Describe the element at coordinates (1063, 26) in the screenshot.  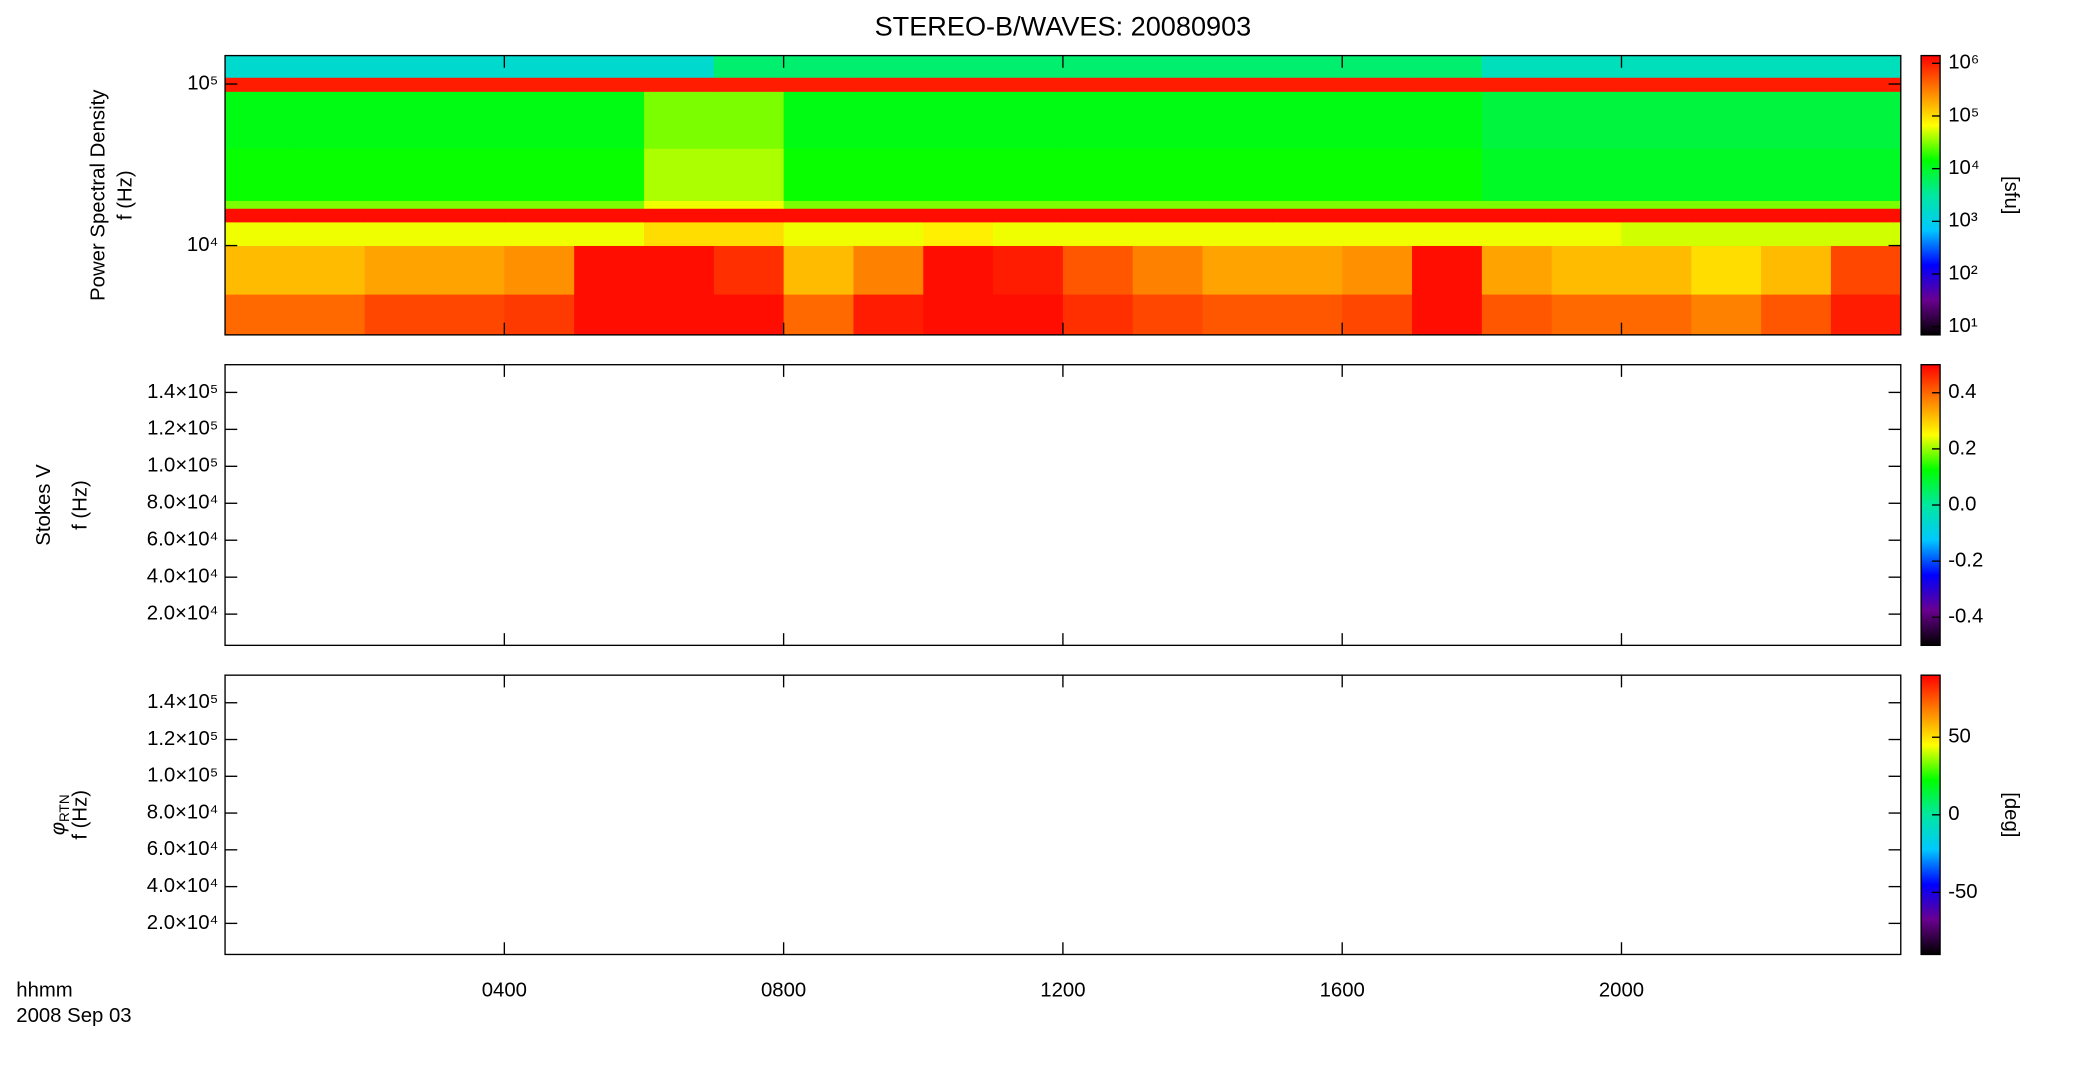
I see `chart-title: STEREO-B/WAVES: 20080903` at that location.